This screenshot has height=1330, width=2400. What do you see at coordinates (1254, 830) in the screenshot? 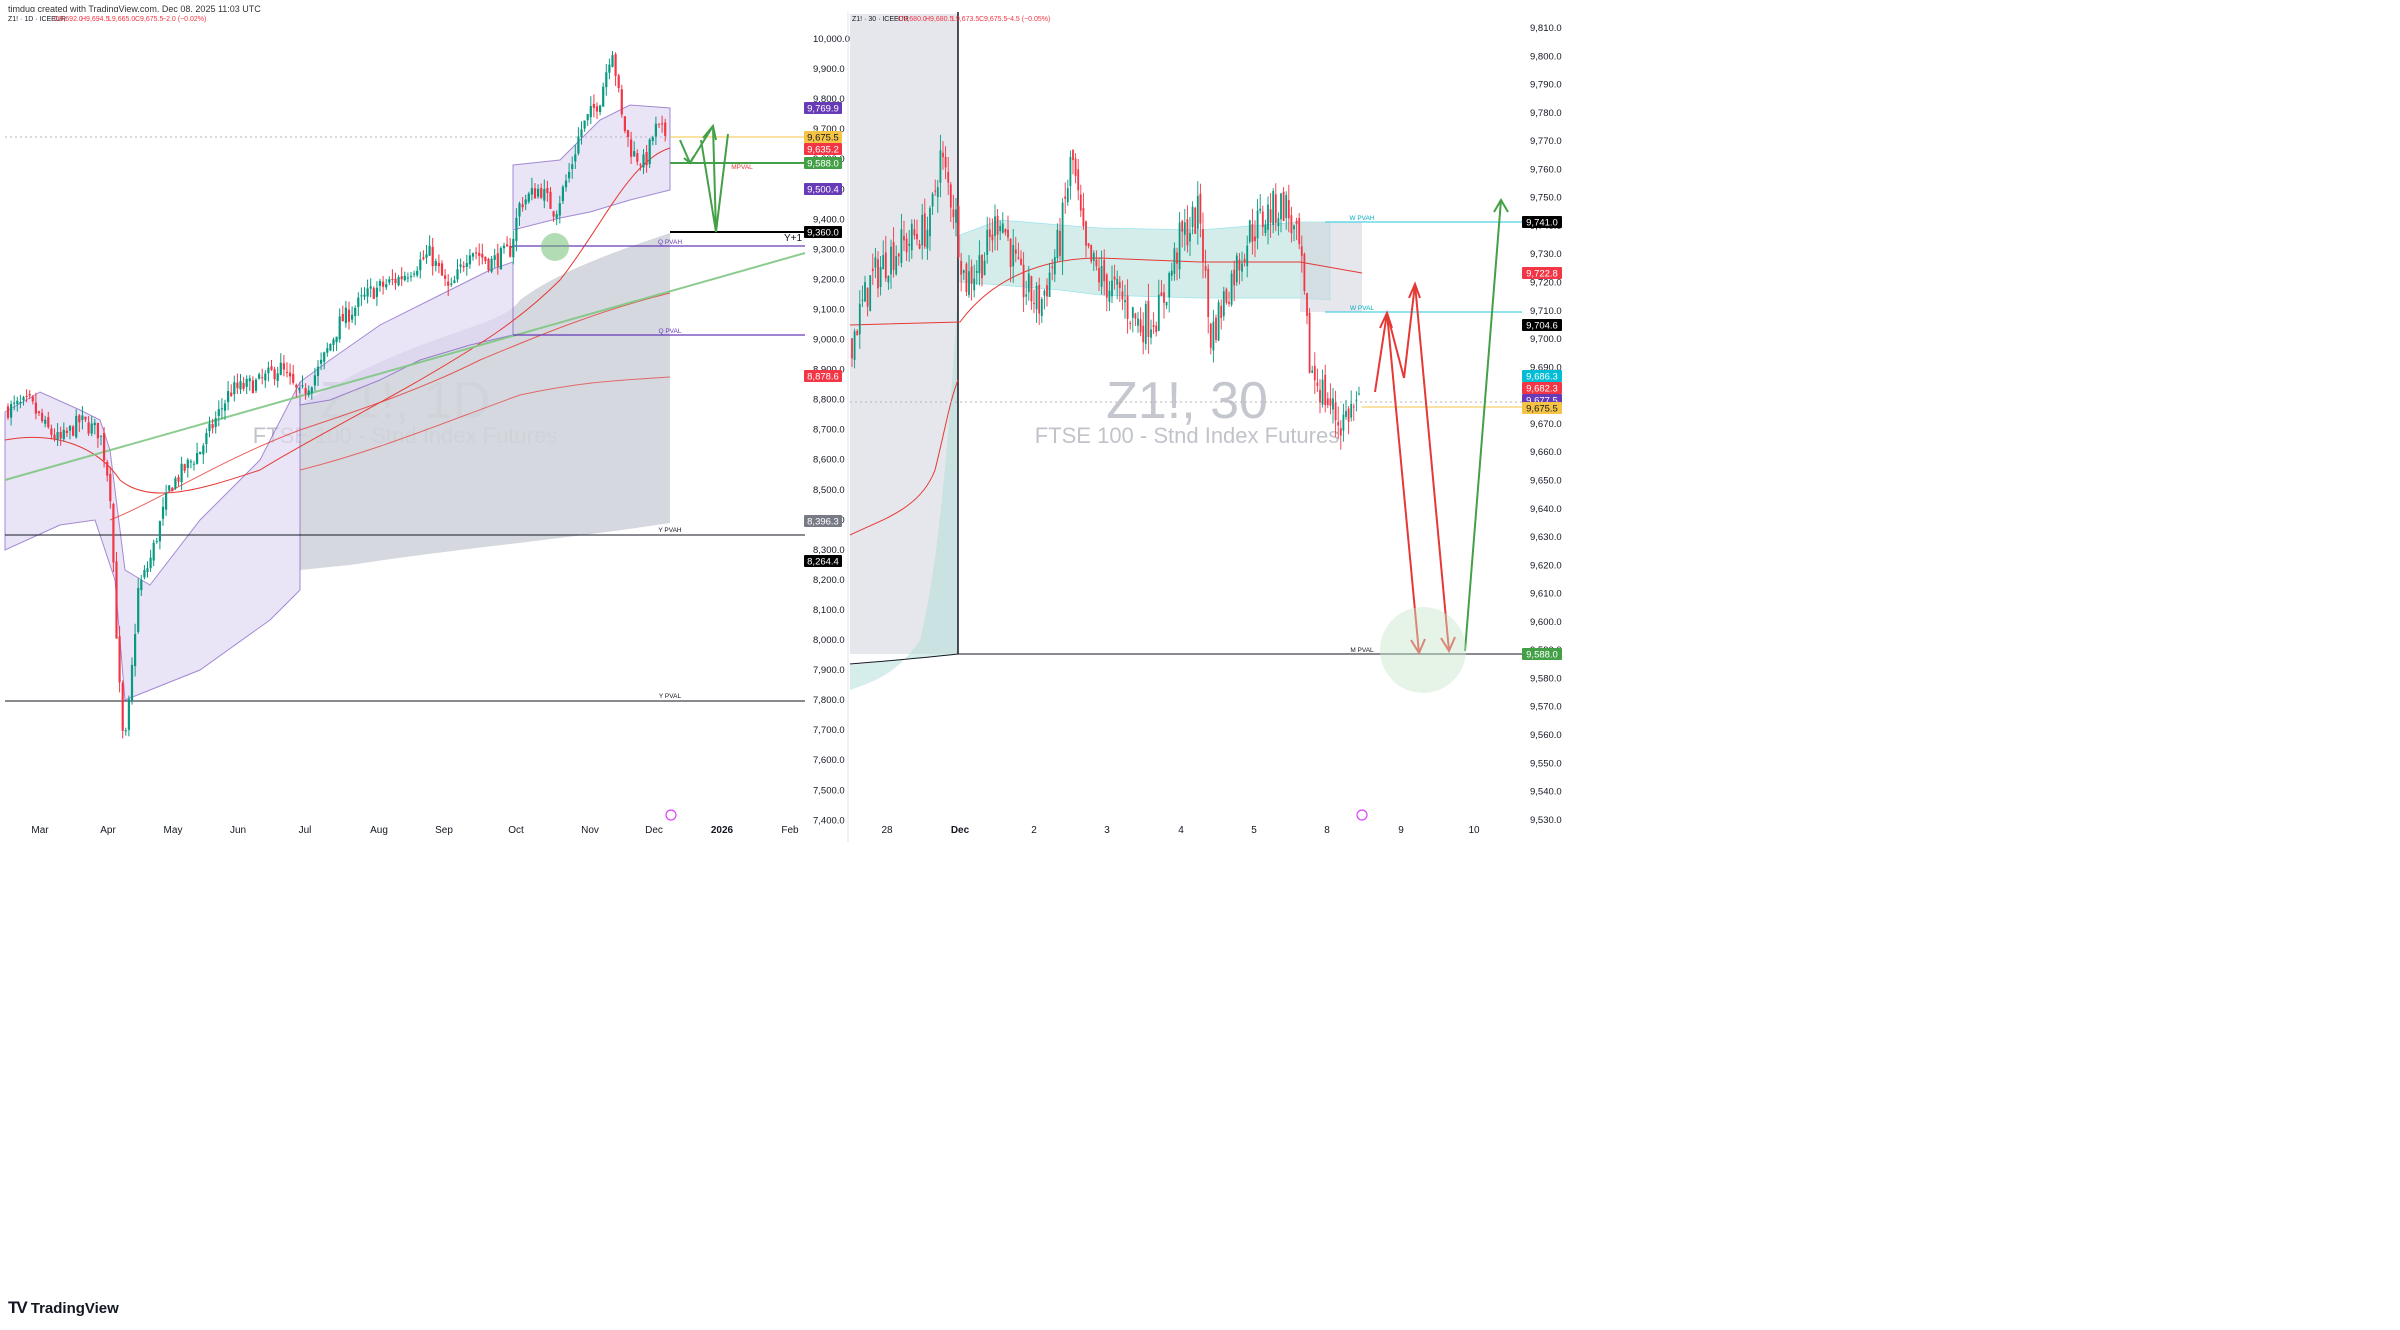
I see `right-x-tick-label: 5` at bounding box center [1254, 830].